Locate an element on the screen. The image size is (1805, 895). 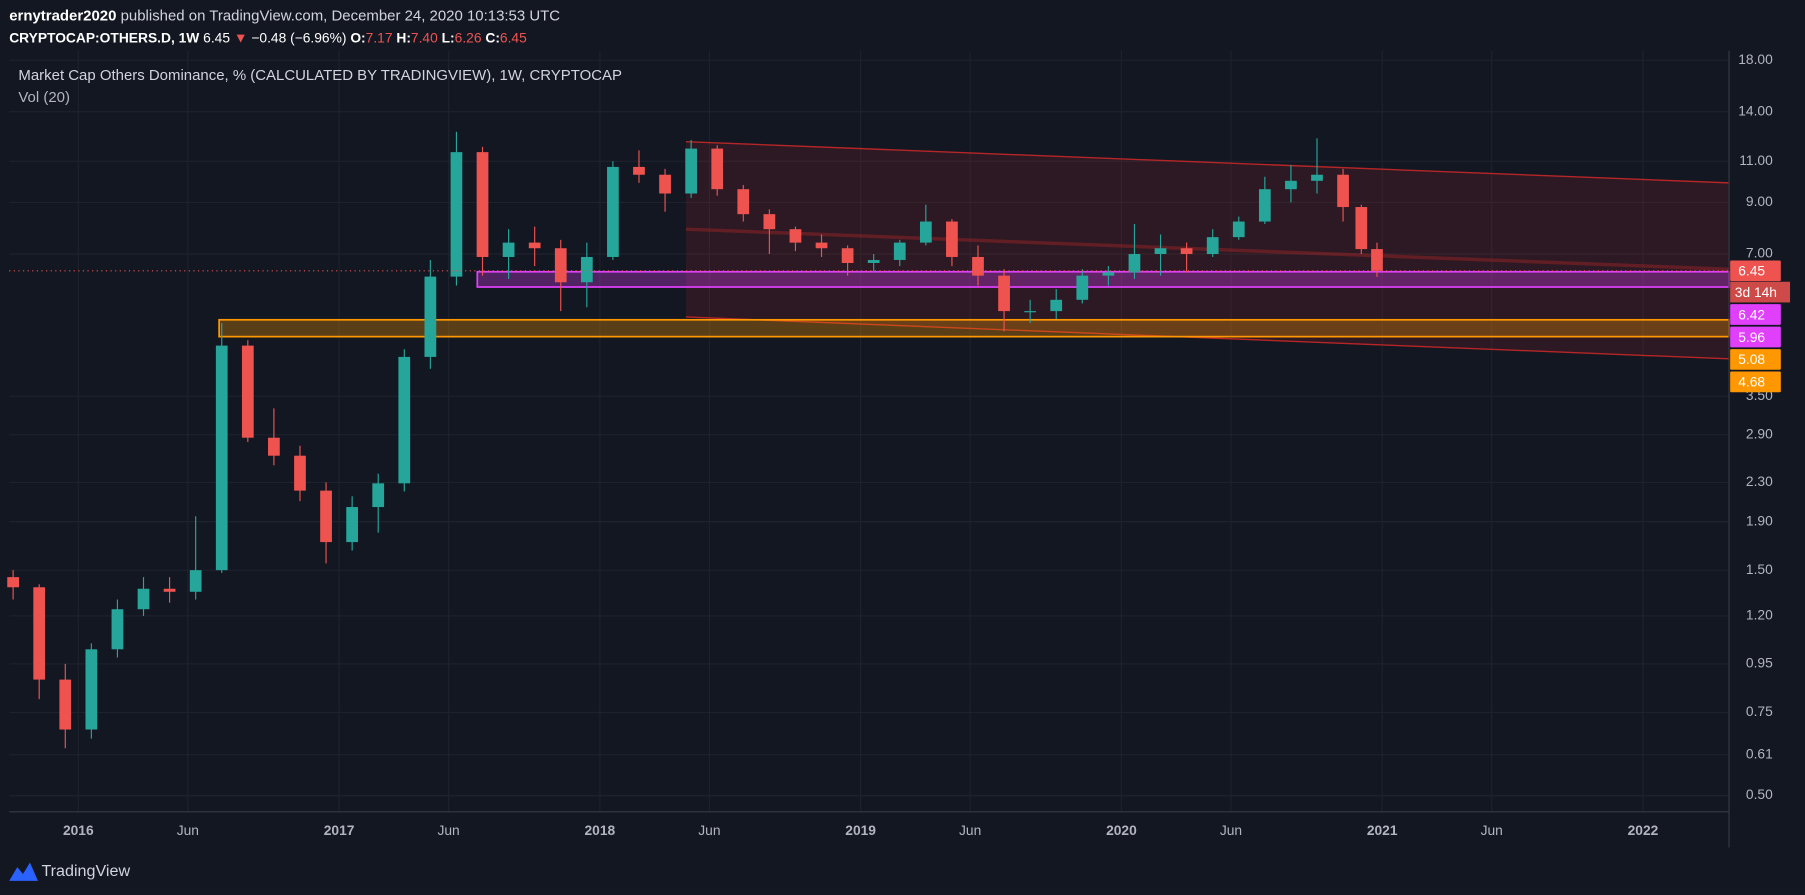
price-tag-label: 6.45 is located at coordinates (1751, 271).